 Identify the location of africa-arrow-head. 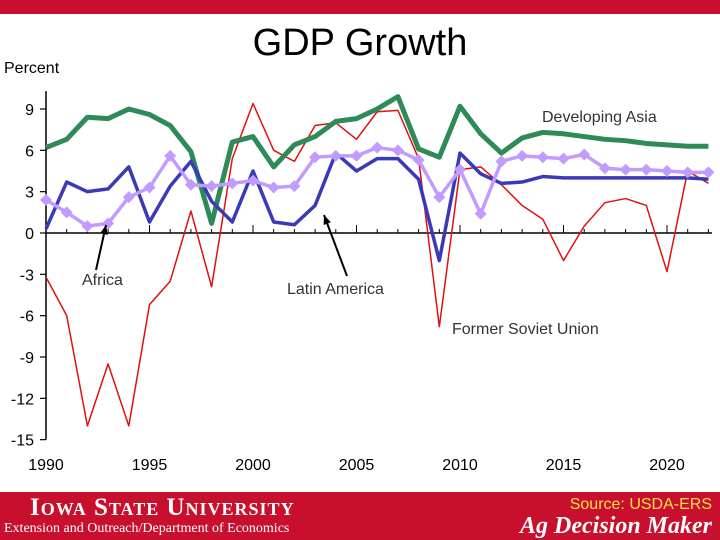
(104, 230).